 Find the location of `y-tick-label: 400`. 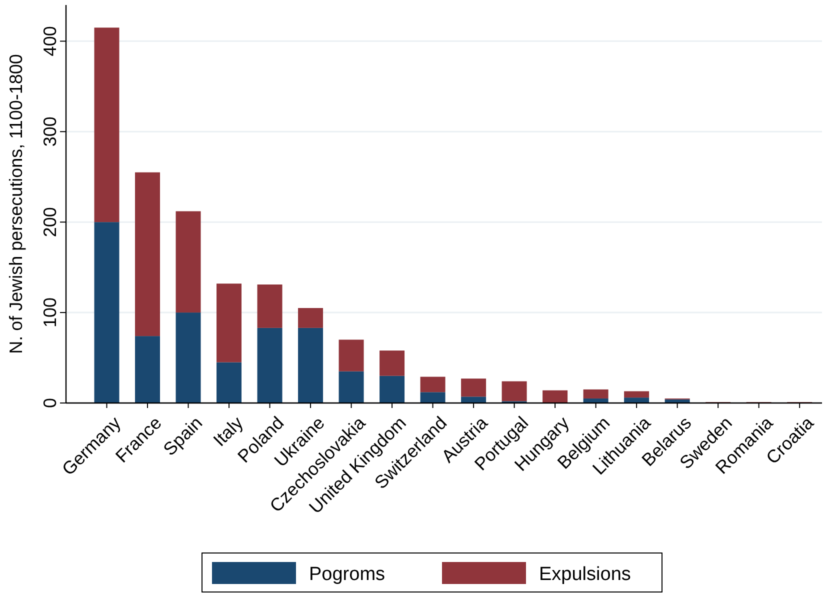

y-tick-label: 400 is located at coordinates (50, 41).